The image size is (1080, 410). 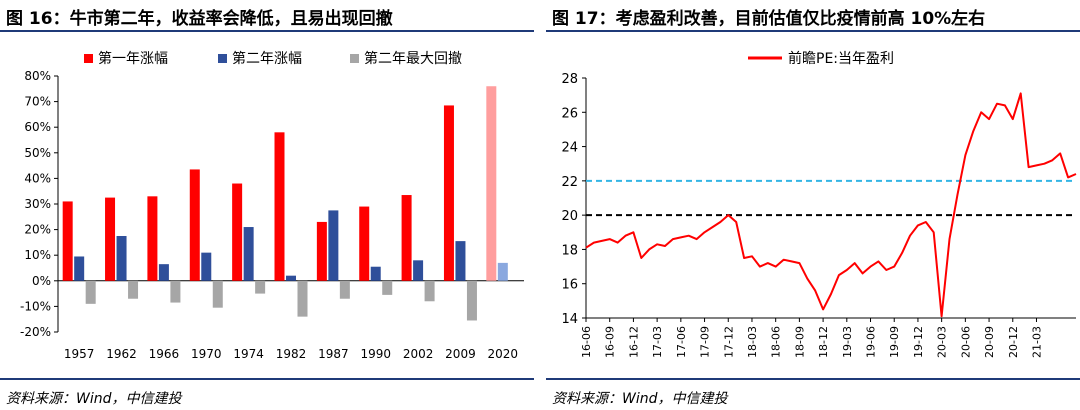 What do you see at coordinates (267, 31) in the screenshot?
I see `left-title-rule` at bounding box center [267, 31].